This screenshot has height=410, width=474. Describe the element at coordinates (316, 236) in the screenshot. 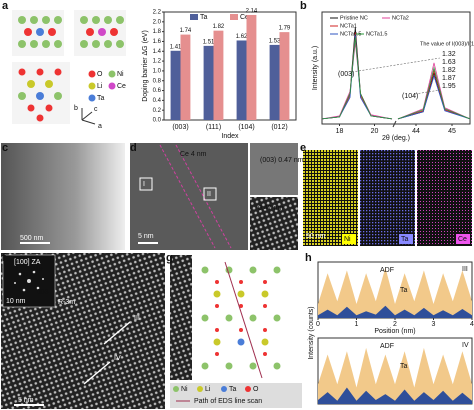

I see `label: 50 nm` at that location.